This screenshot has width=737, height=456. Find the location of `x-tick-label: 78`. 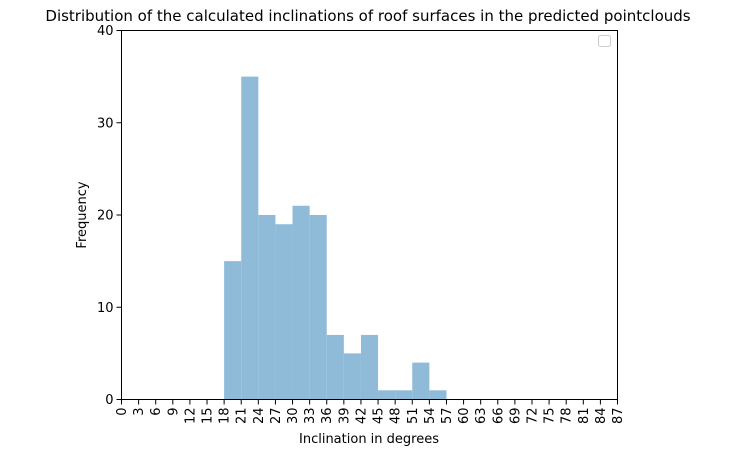

x-tick-label: 78 is located at coordinates (567, 416).